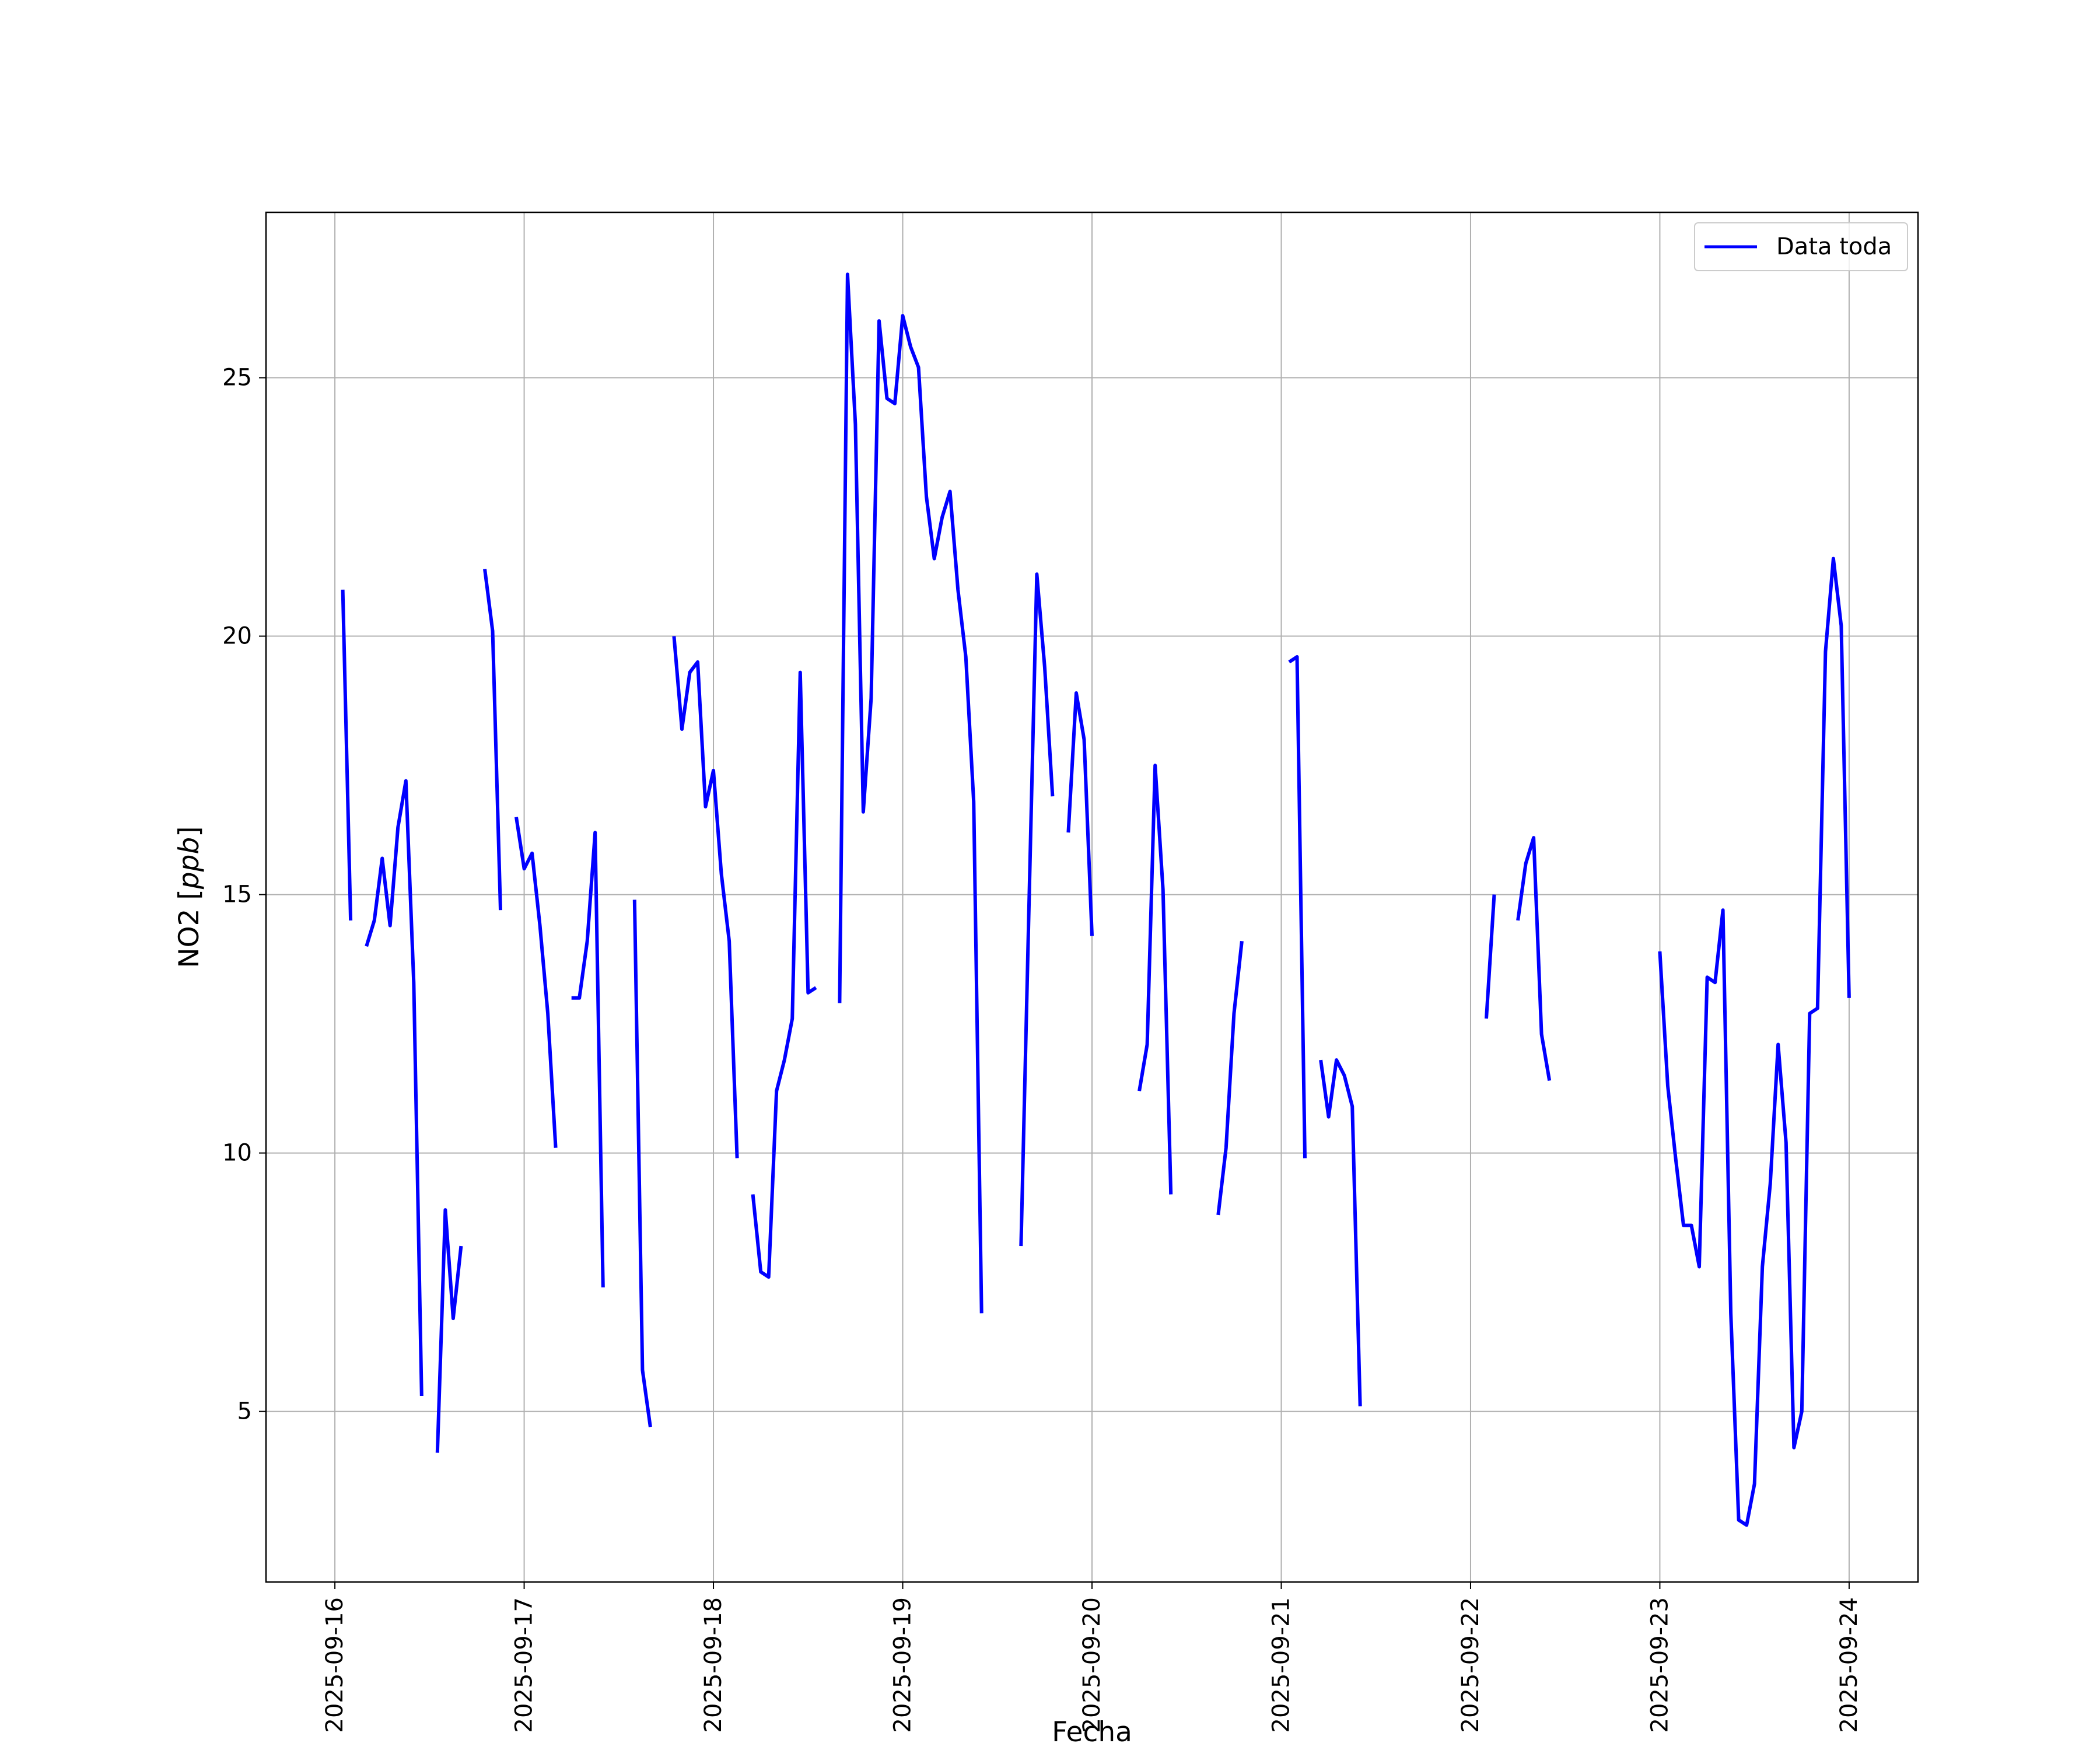 This screenshot has width=2100, height=1750. What do you see at coordinates (237, 636) in the screenshot?
I see `y-tick-label: 20` at bounding box center [237, 636].